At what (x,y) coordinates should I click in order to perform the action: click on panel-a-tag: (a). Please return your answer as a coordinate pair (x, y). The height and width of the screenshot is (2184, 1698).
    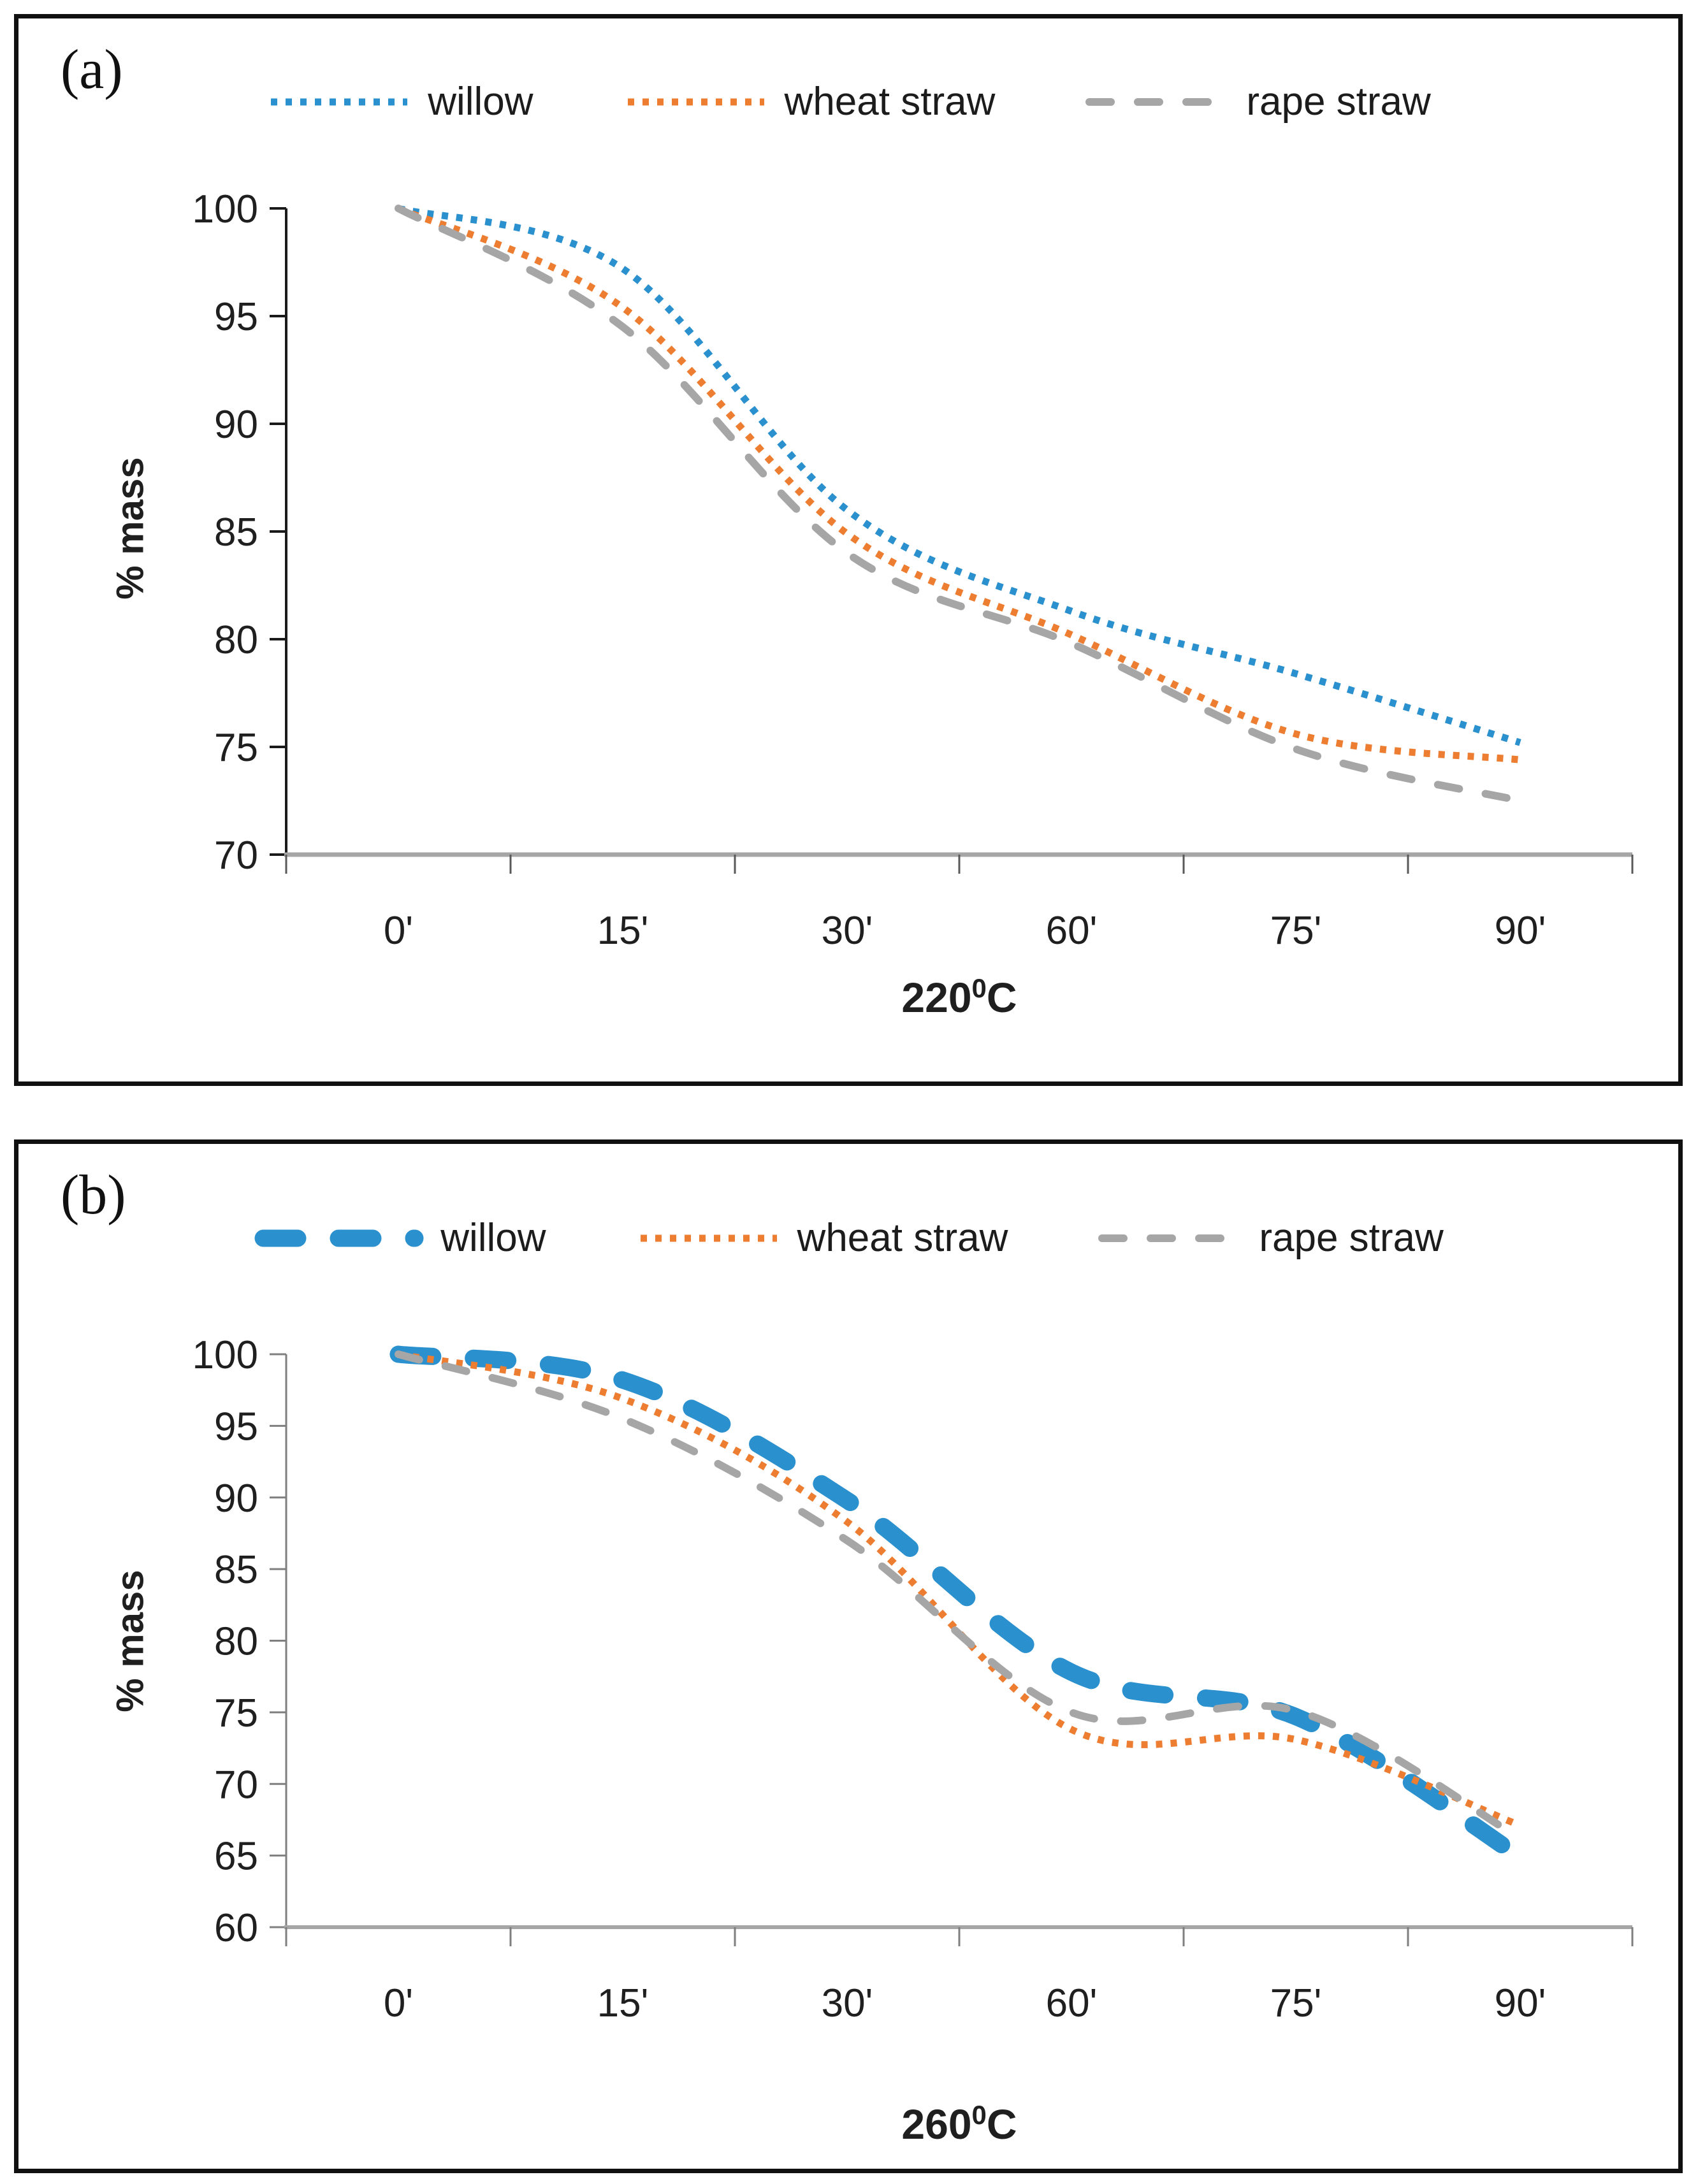
    Looking at the image, I should click on (92, 70).